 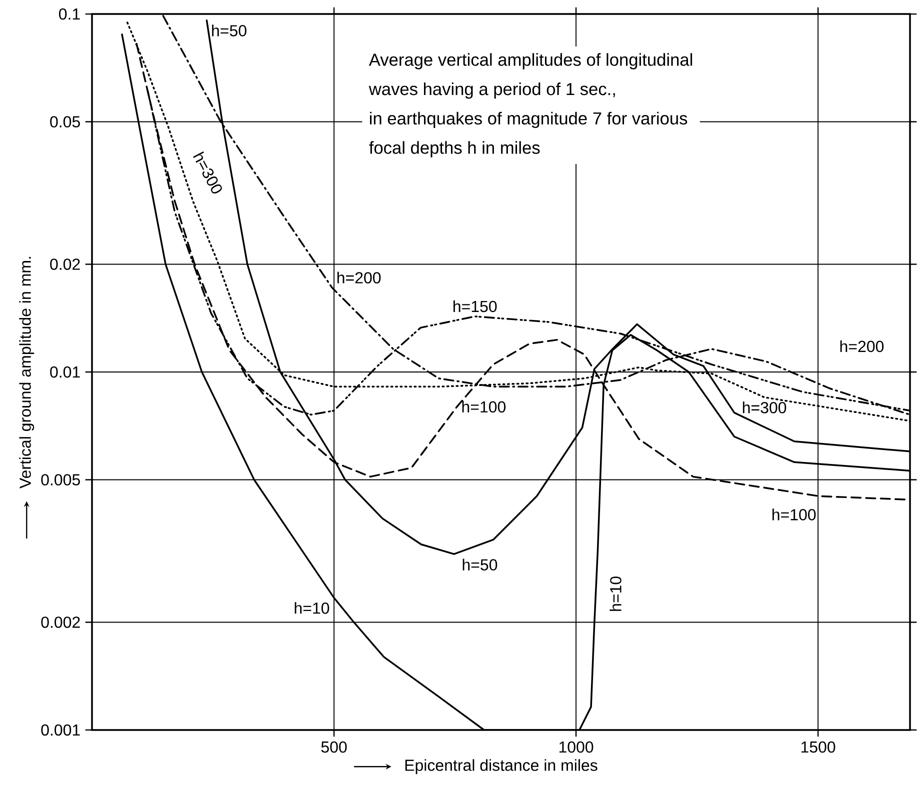 What do you see at coordinates (60, 480) in the screenshot?
I see `y-tick-label: 0.005` at bounding box center [60, 480].